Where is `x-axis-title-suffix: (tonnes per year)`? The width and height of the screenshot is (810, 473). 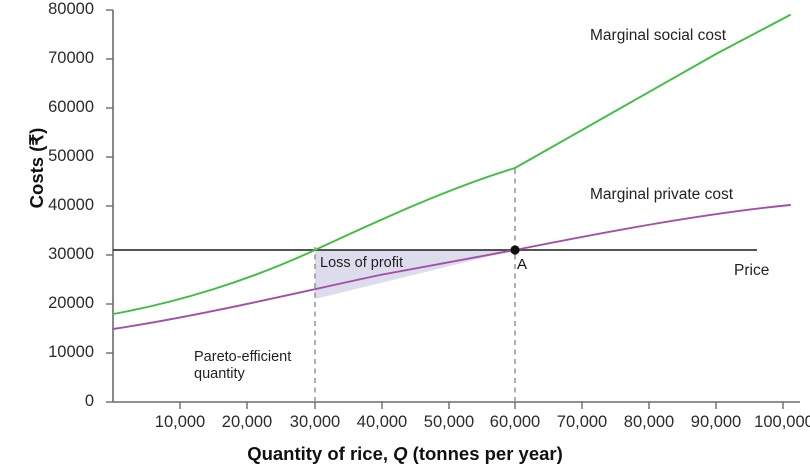 x-axis-title-suffix: (tonnes per year) is located at coordinates (485, 453).